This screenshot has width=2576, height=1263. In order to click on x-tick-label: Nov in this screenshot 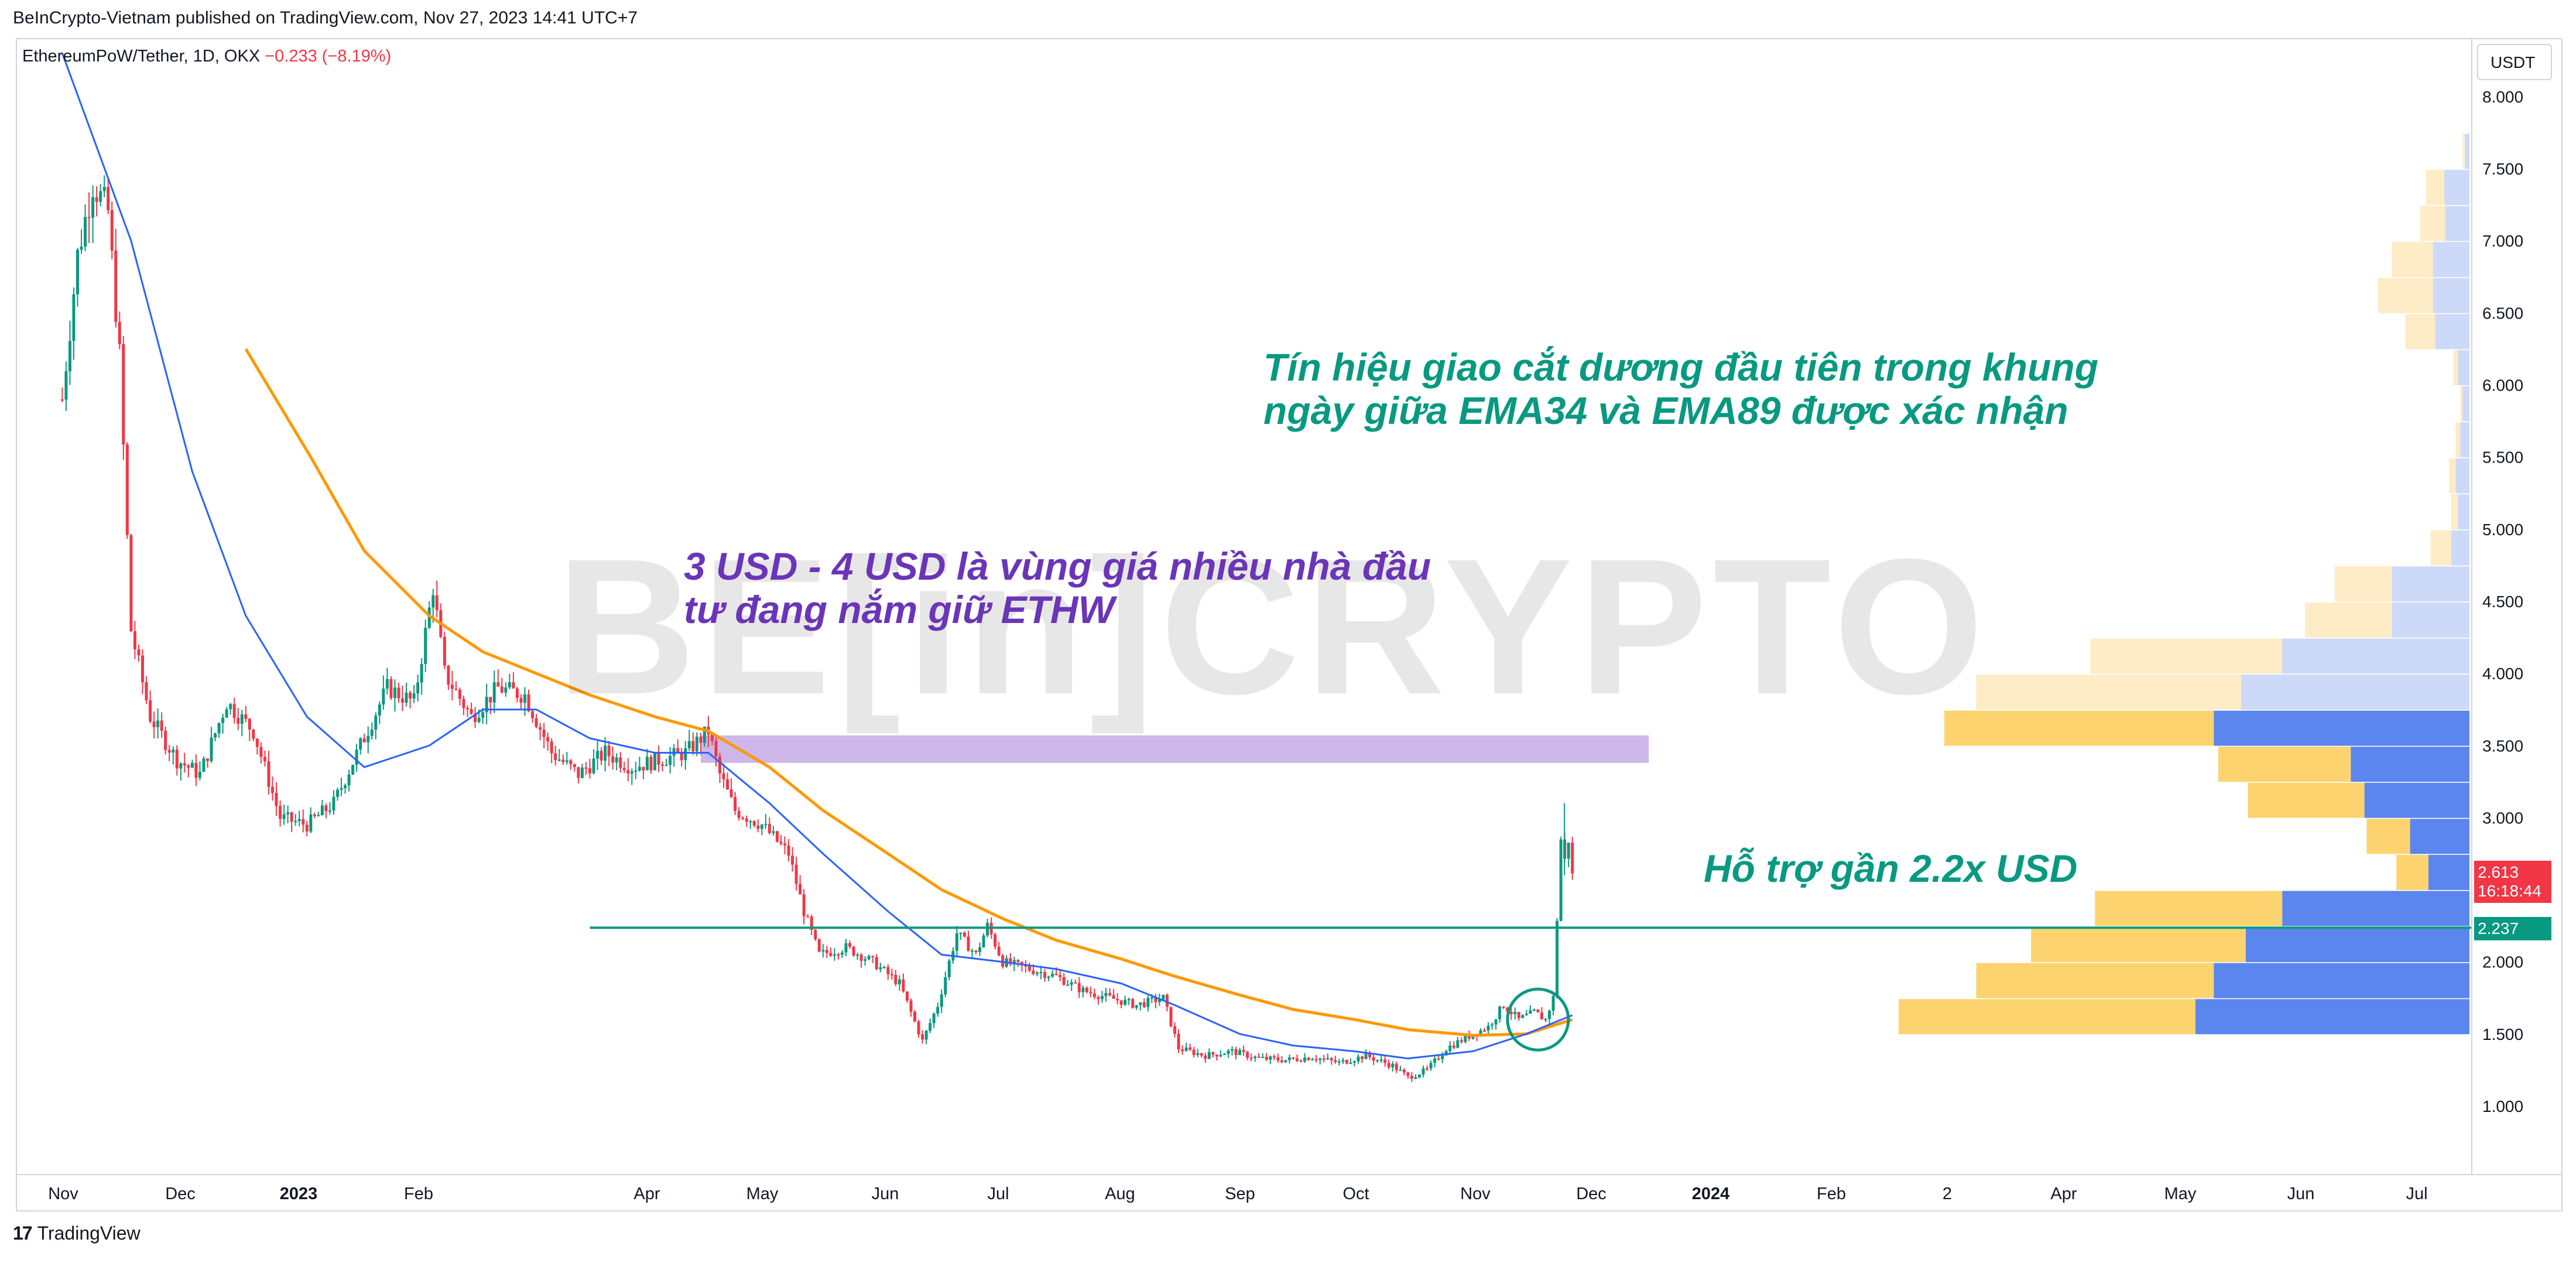, I will do `click(63, 1194)`.